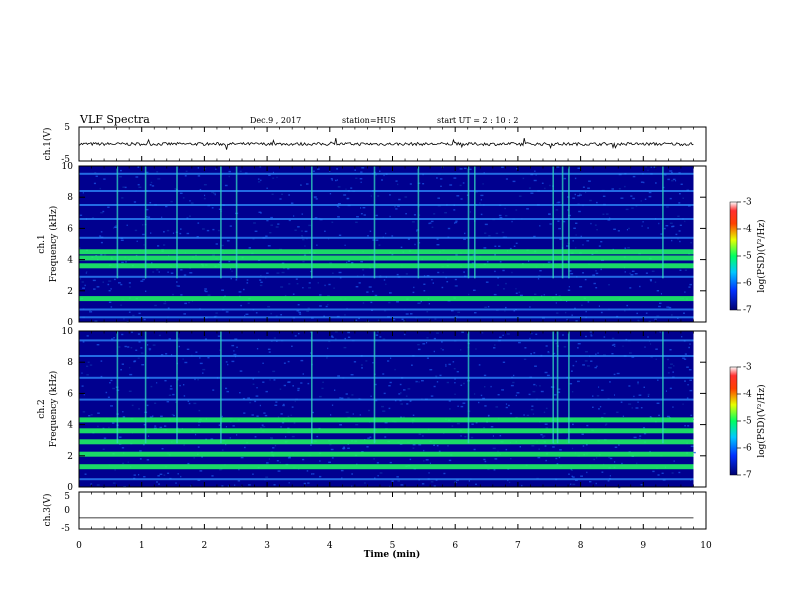  I want to click on ytick-label: 8, so click(70, 363).